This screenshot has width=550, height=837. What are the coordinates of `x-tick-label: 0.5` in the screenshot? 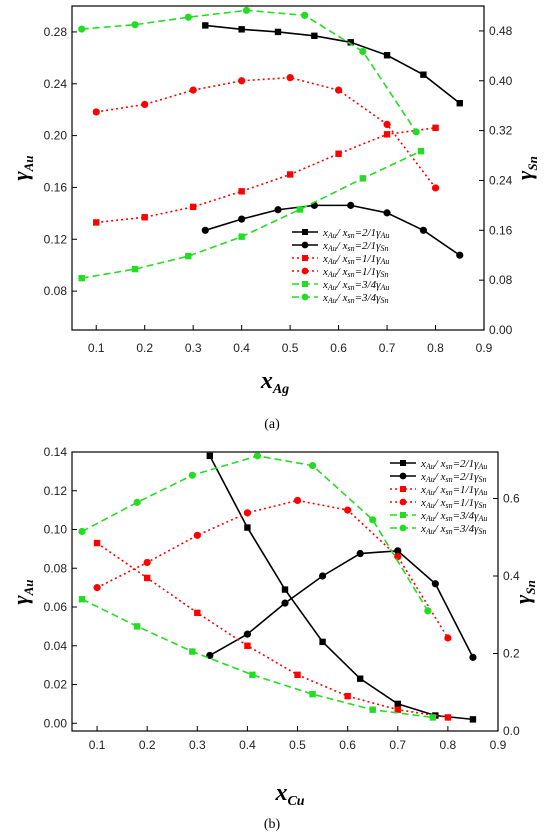 It's located at (297, 745).